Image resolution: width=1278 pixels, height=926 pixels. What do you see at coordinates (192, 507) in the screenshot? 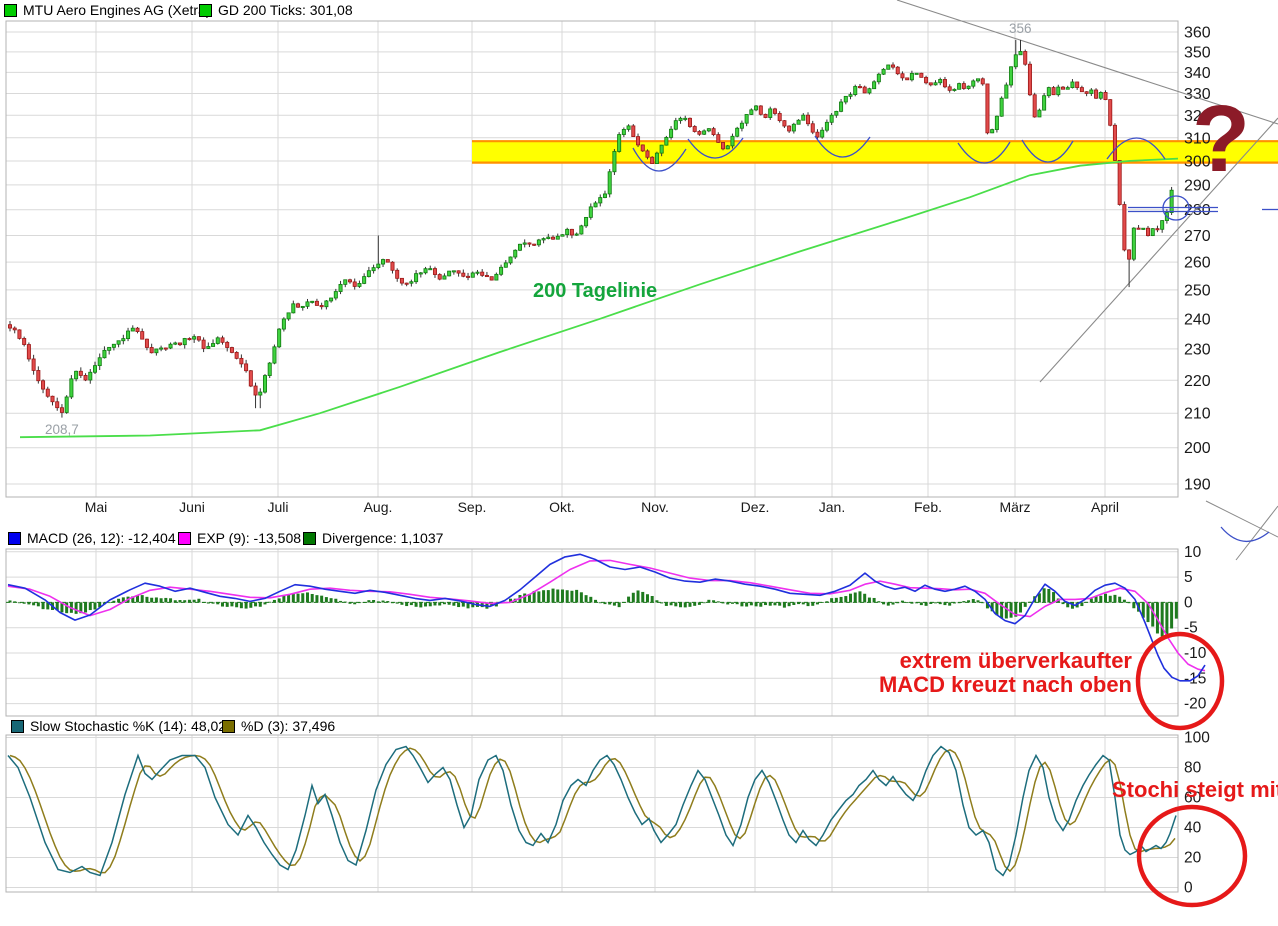
I see `axis-label: Juni` at bounding box center [192, 507].